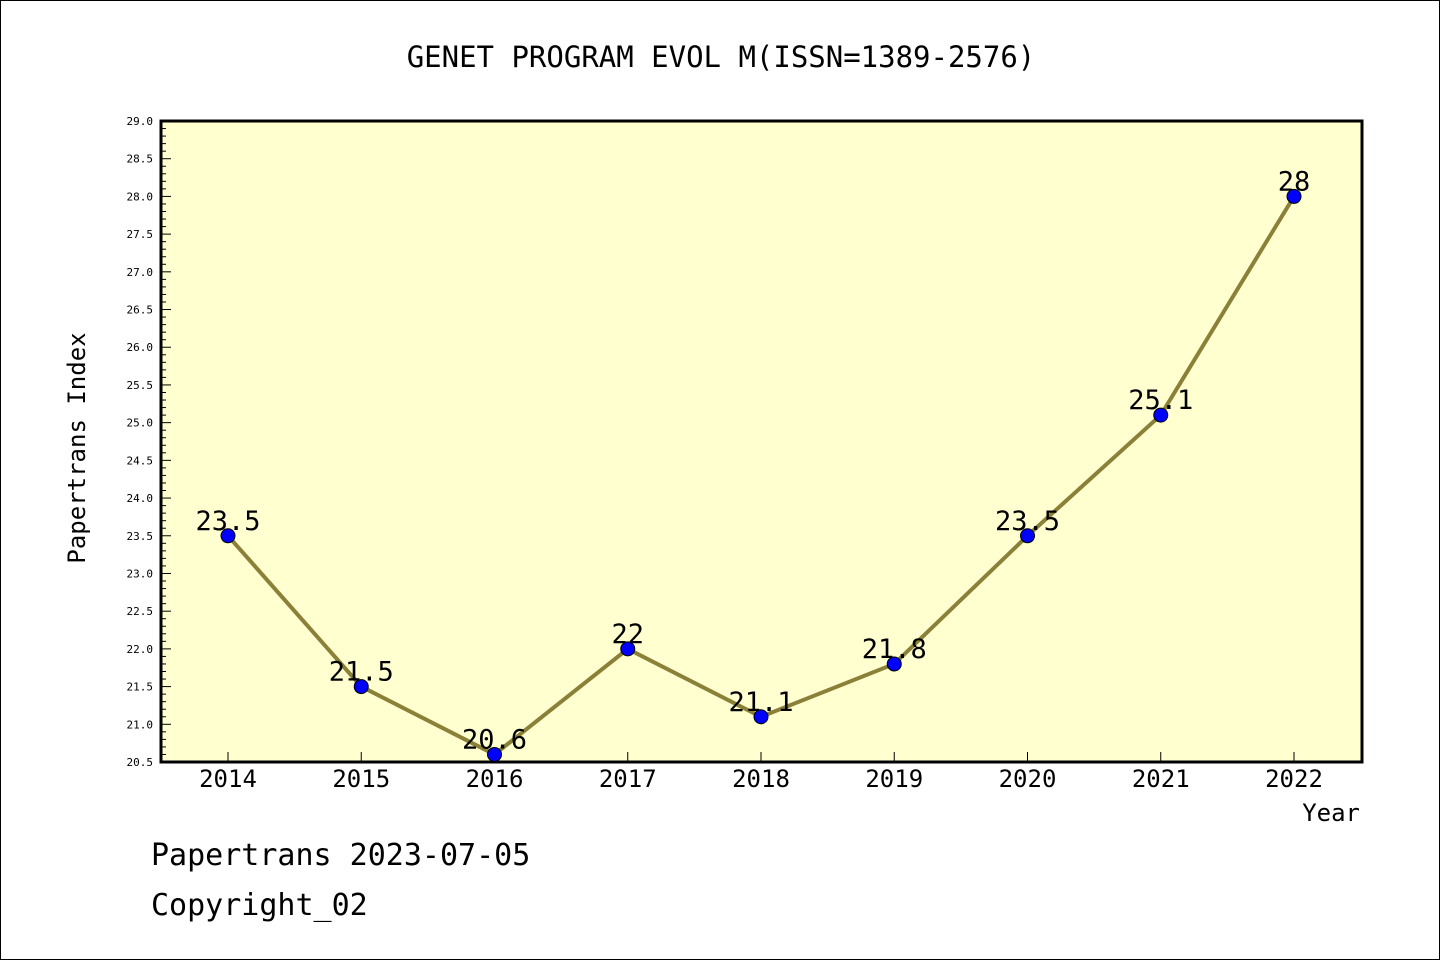 This screenshot has height=964, width=1440. Describe the element at coordinates (1161, 779) in the screenshot. I see `x-tick-label: 2021` at that location.